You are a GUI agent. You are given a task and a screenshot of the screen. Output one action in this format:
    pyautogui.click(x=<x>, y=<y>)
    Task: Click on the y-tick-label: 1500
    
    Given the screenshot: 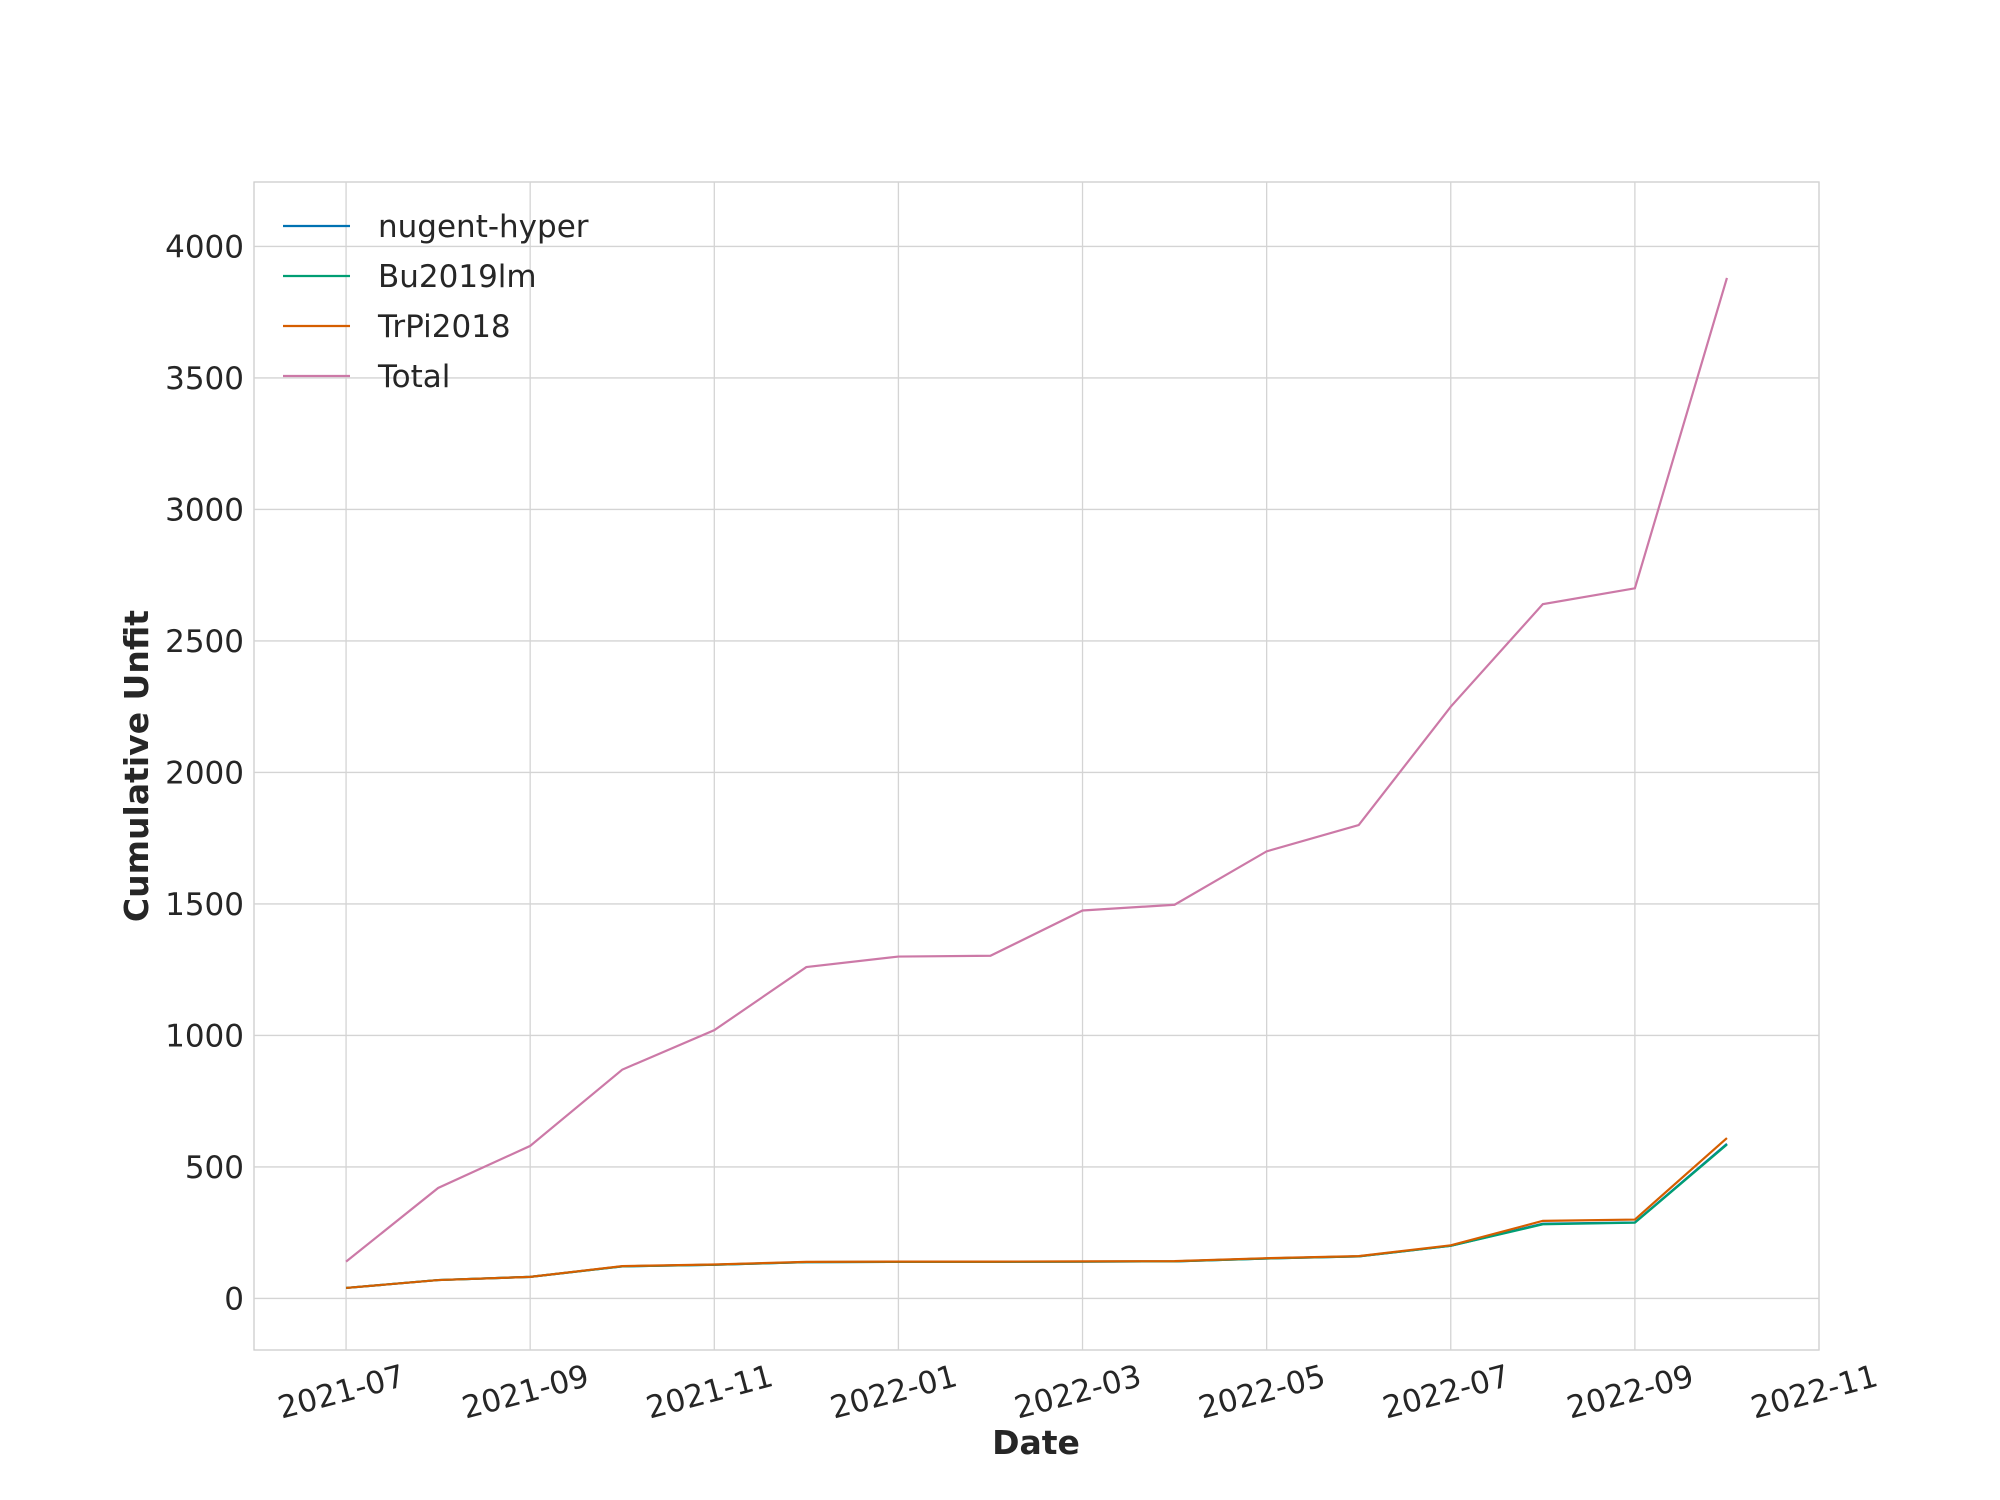 What is the action you would take?
    pyautogui.click(x=204, y=905)
    